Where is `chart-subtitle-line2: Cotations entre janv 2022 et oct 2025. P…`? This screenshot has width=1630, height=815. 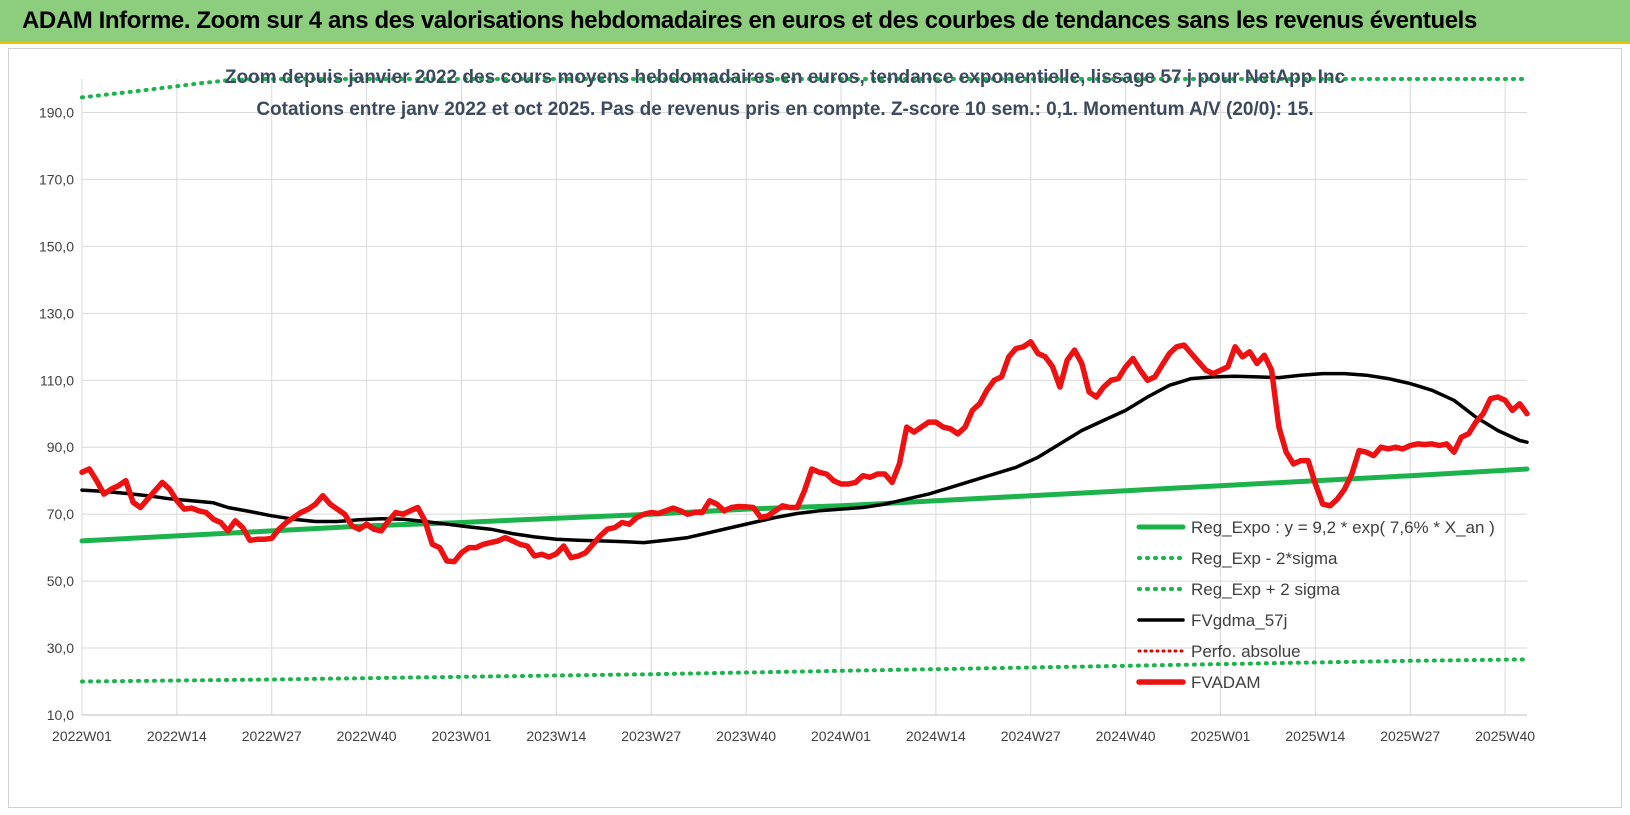 chart-subtitle-line2: Cotations entre janv 2022 et oct 2025. P… is located at coordinates (784, 109).